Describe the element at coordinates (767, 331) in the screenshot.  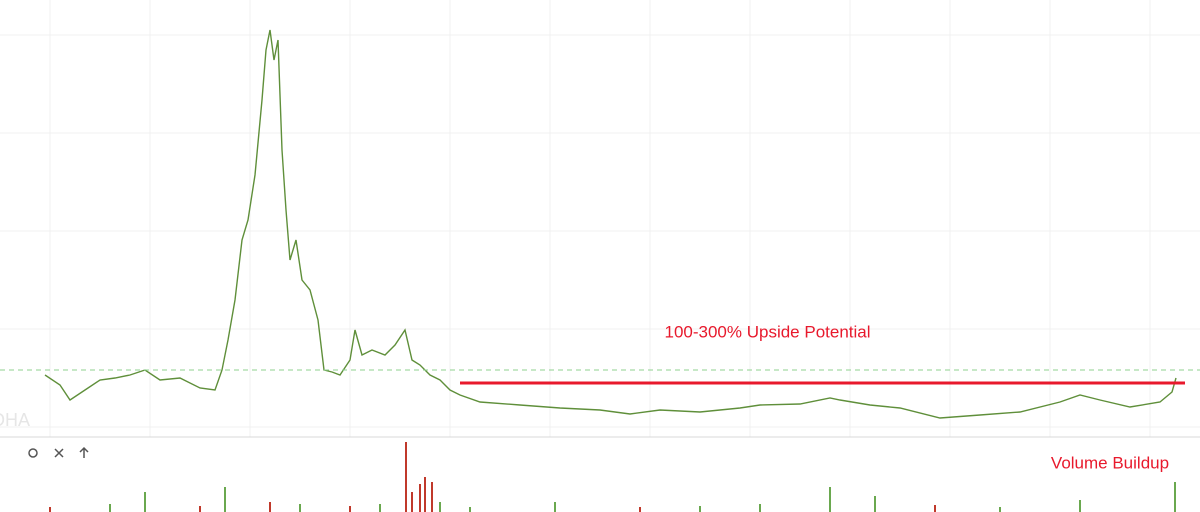
I see `annotation: 100-300% Upside Potential` at that location.